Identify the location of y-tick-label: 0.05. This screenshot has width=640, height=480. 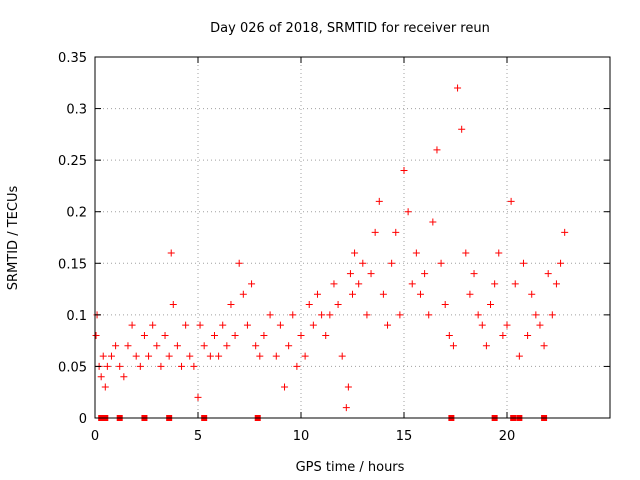
(72, 367).